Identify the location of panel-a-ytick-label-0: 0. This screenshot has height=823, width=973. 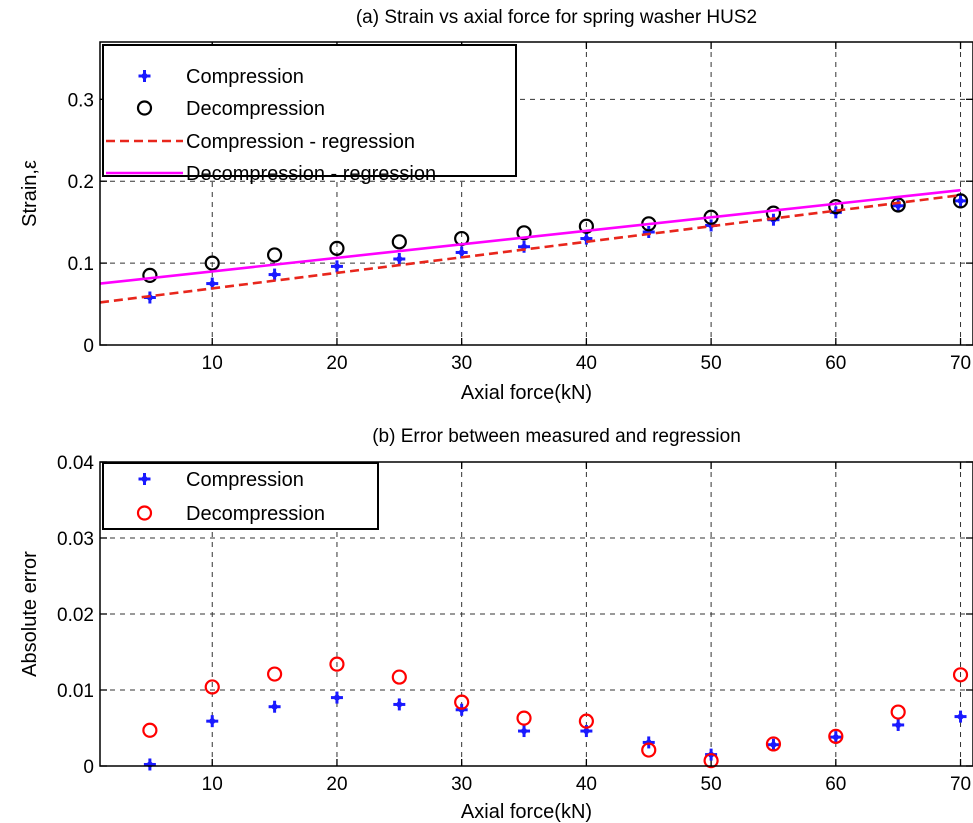
(88, 346).